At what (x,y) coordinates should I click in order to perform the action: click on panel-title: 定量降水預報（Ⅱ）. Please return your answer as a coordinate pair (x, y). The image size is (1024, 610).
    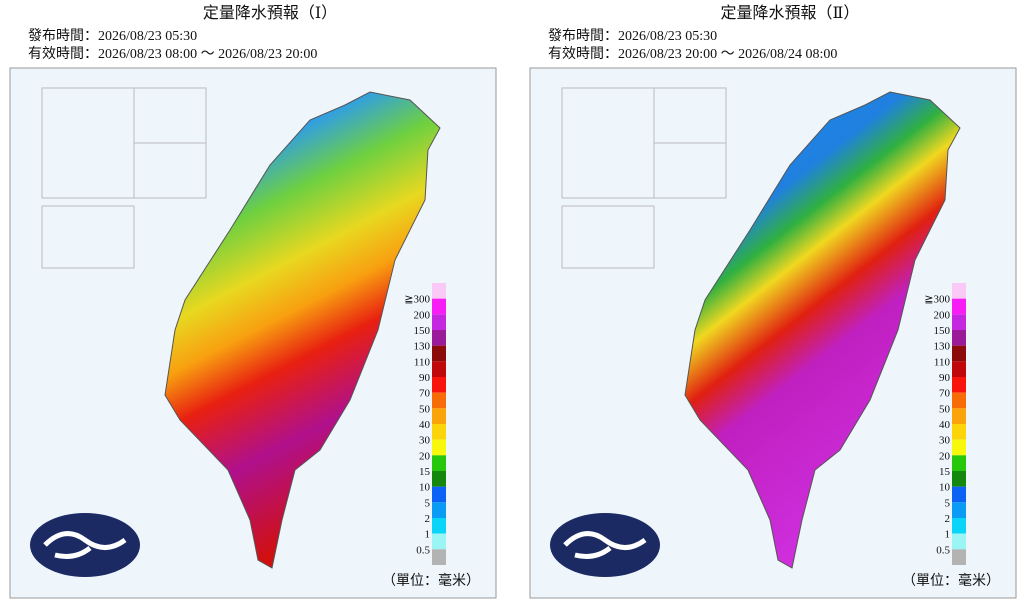
    Looking at the image, I should click on (790, 13).